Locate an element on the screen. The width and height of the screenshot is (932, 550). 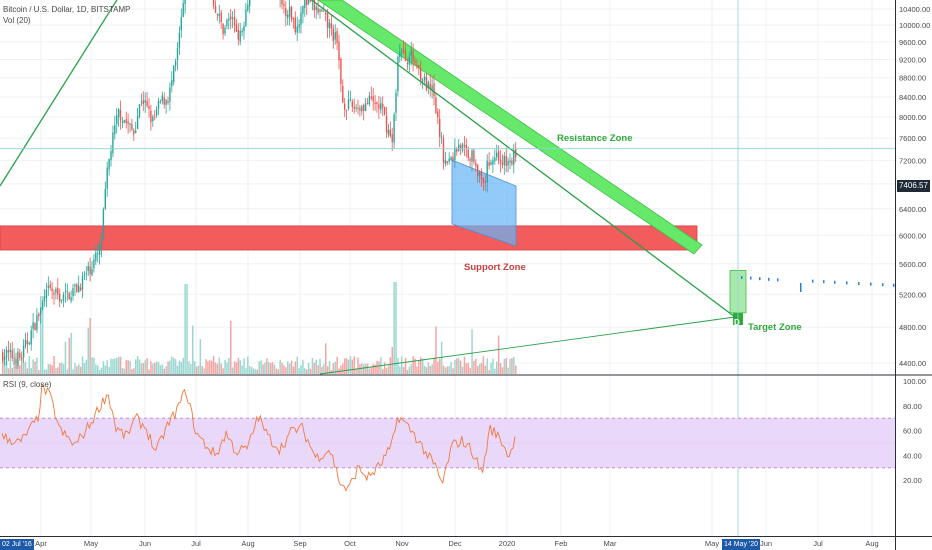
price-tick-label-13: 9600.00 is located at coordinates (912, 42).